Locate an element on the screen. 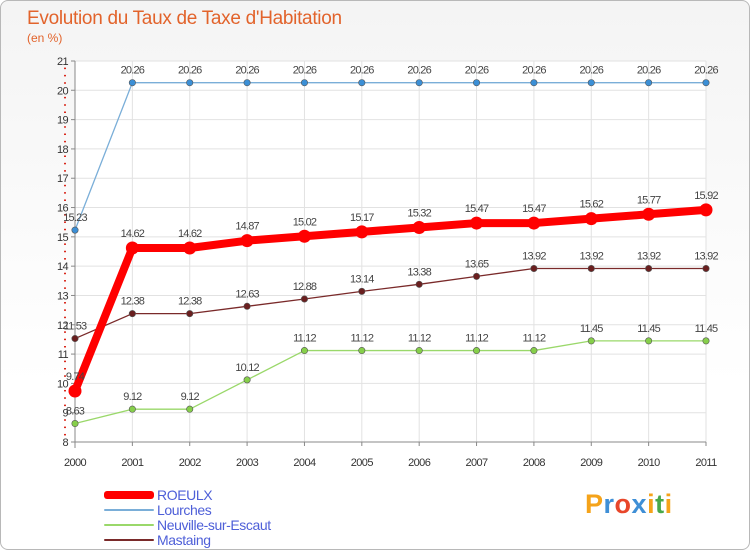  legend-label-mastaing: Mastaing is located at coordinates (184, 539).